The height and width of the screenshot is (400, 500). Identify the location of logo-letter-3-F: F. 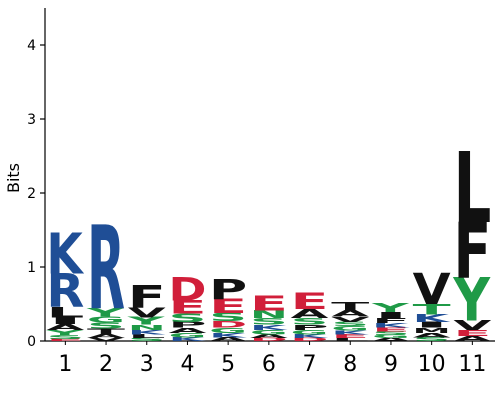
(147, 297).